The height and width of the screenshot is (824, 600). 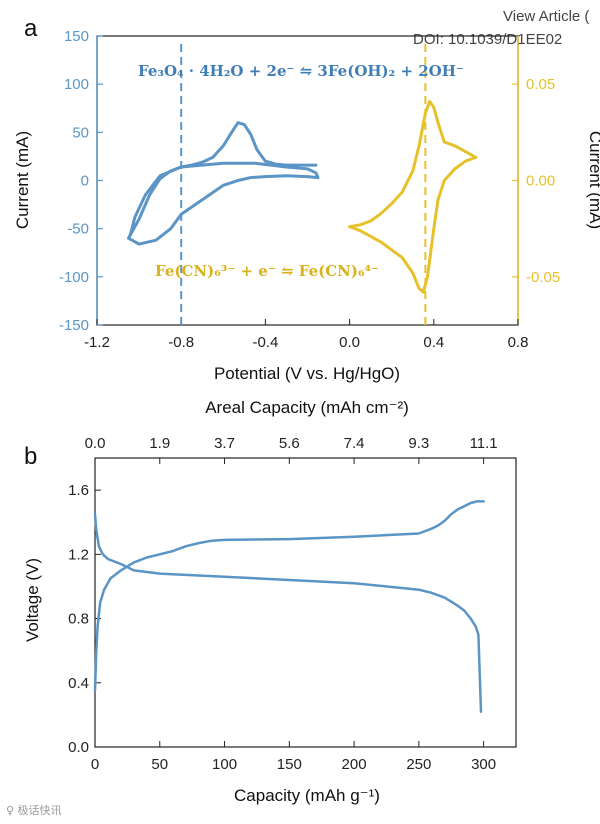 I want to click on watermark: ♀ 极话快讯, so click(x=34, y=810).